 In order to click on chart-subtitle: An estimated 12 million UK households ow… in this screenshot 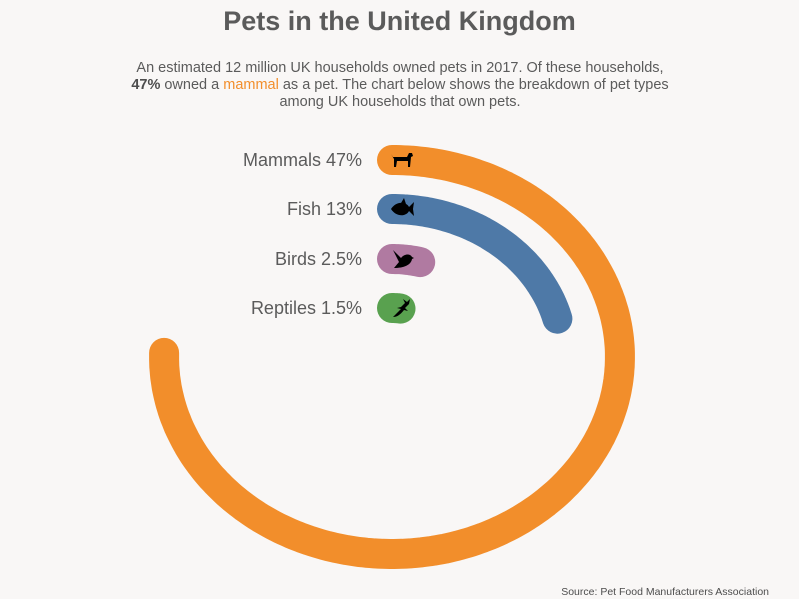, I will do `click(400, 85)`.